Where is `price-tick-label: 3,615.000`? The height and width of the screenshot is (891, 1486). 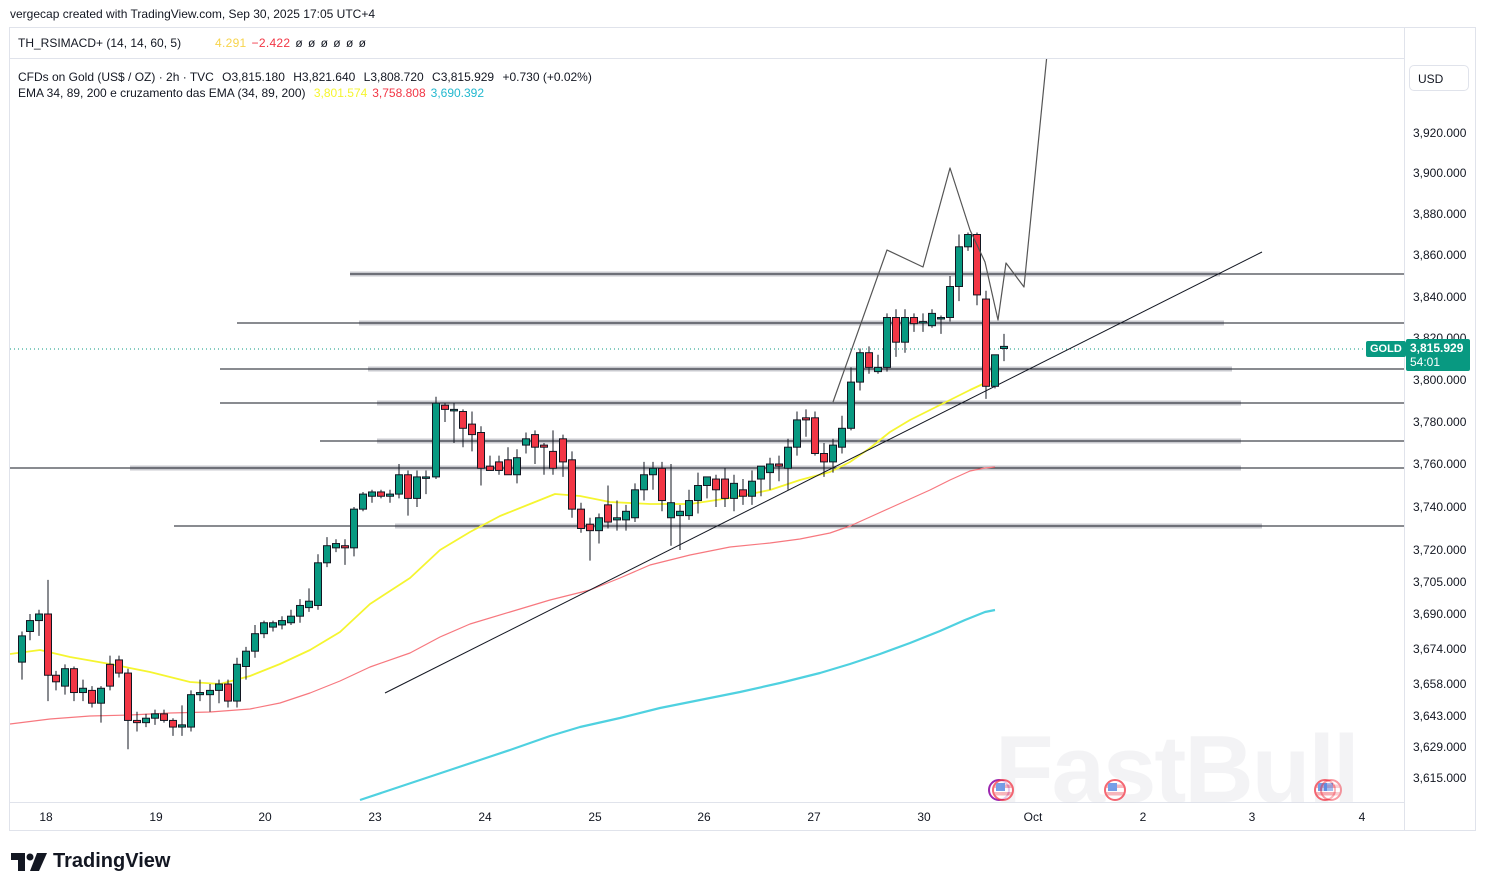 price-tick-label: 3,615.000 is located at coordinates (1440, 778).